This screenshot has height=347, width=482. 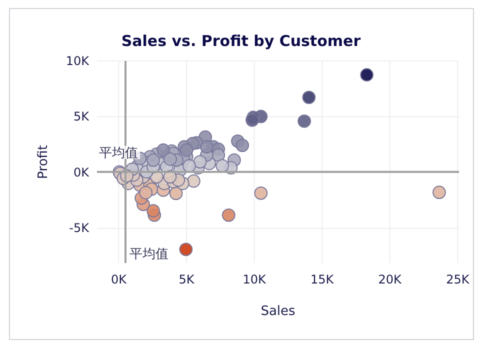 I want to click on x-tick-label: 0K, so click(x=119, y=279).